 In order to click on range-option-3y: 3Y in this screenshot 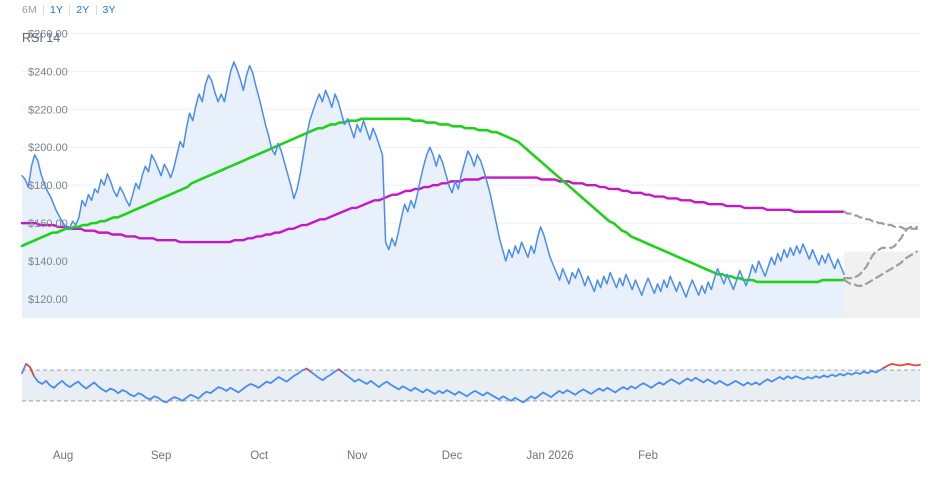, I will do `click(109, 10)`.